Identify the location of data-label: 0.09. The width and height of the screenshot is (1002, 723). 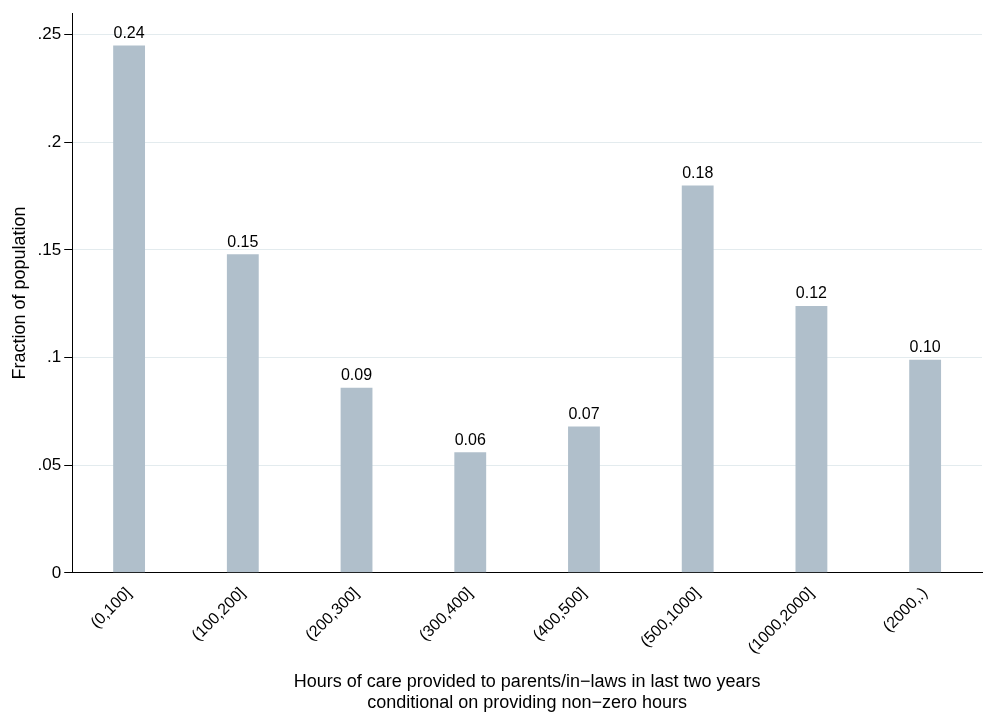
(356, 375).